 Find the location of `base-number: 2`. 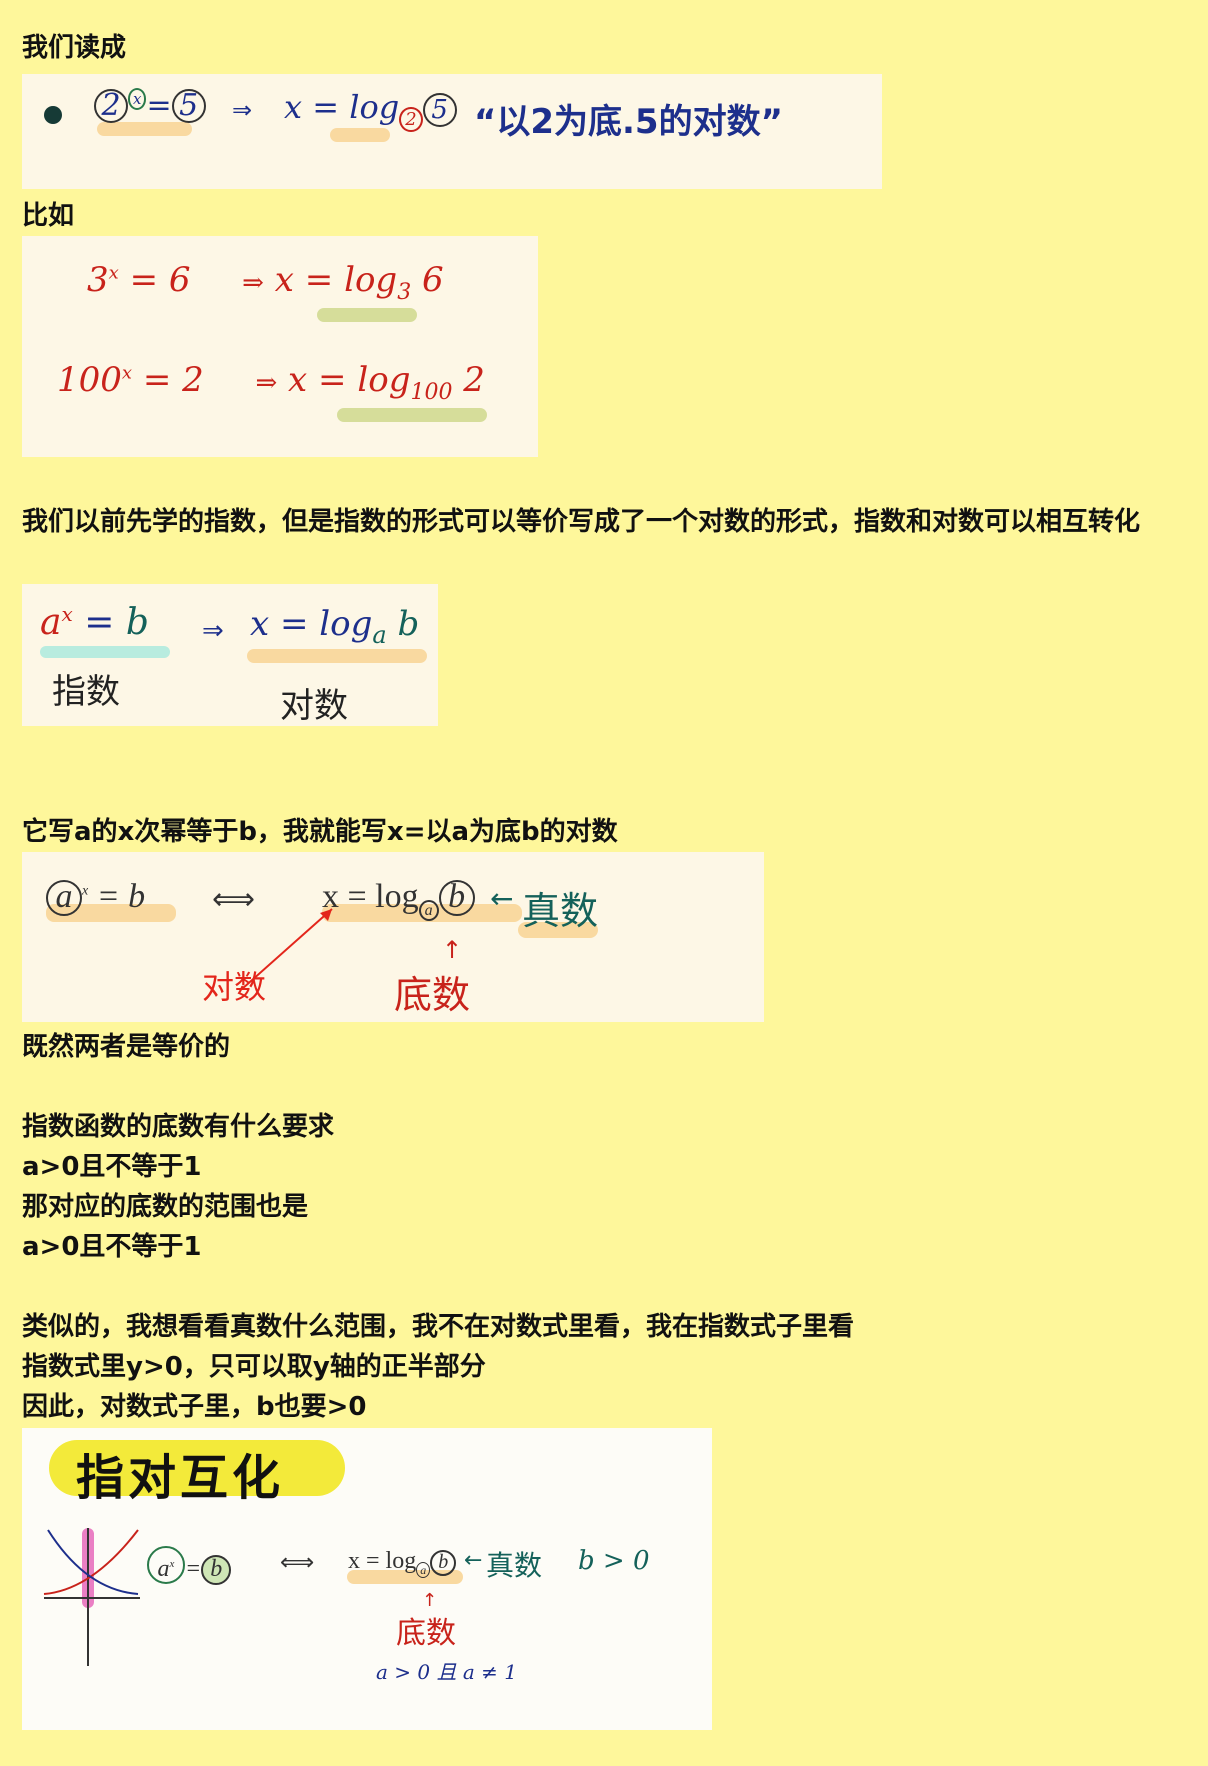

base-number: 2 is located at coordinates (111, 105).